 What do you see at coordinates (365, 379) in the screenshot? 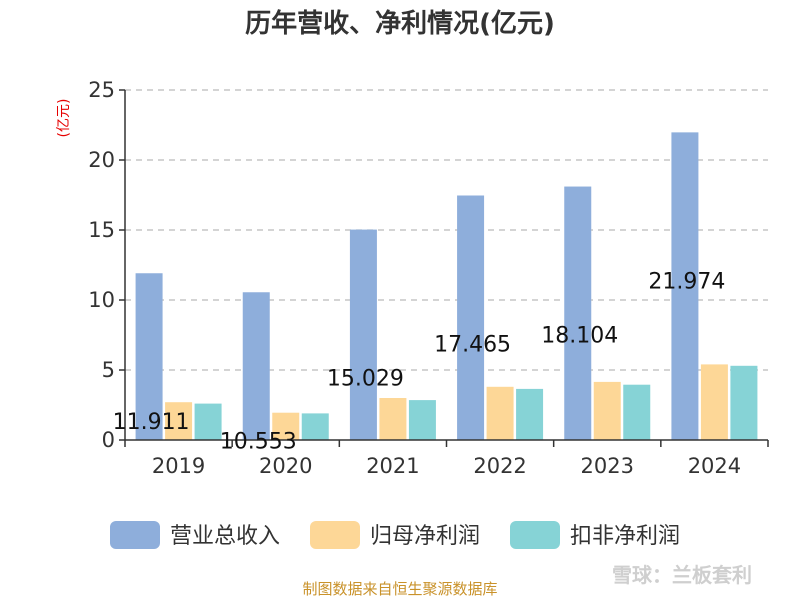
I see `data-label: 15.029` at bounding box center [365, 379].